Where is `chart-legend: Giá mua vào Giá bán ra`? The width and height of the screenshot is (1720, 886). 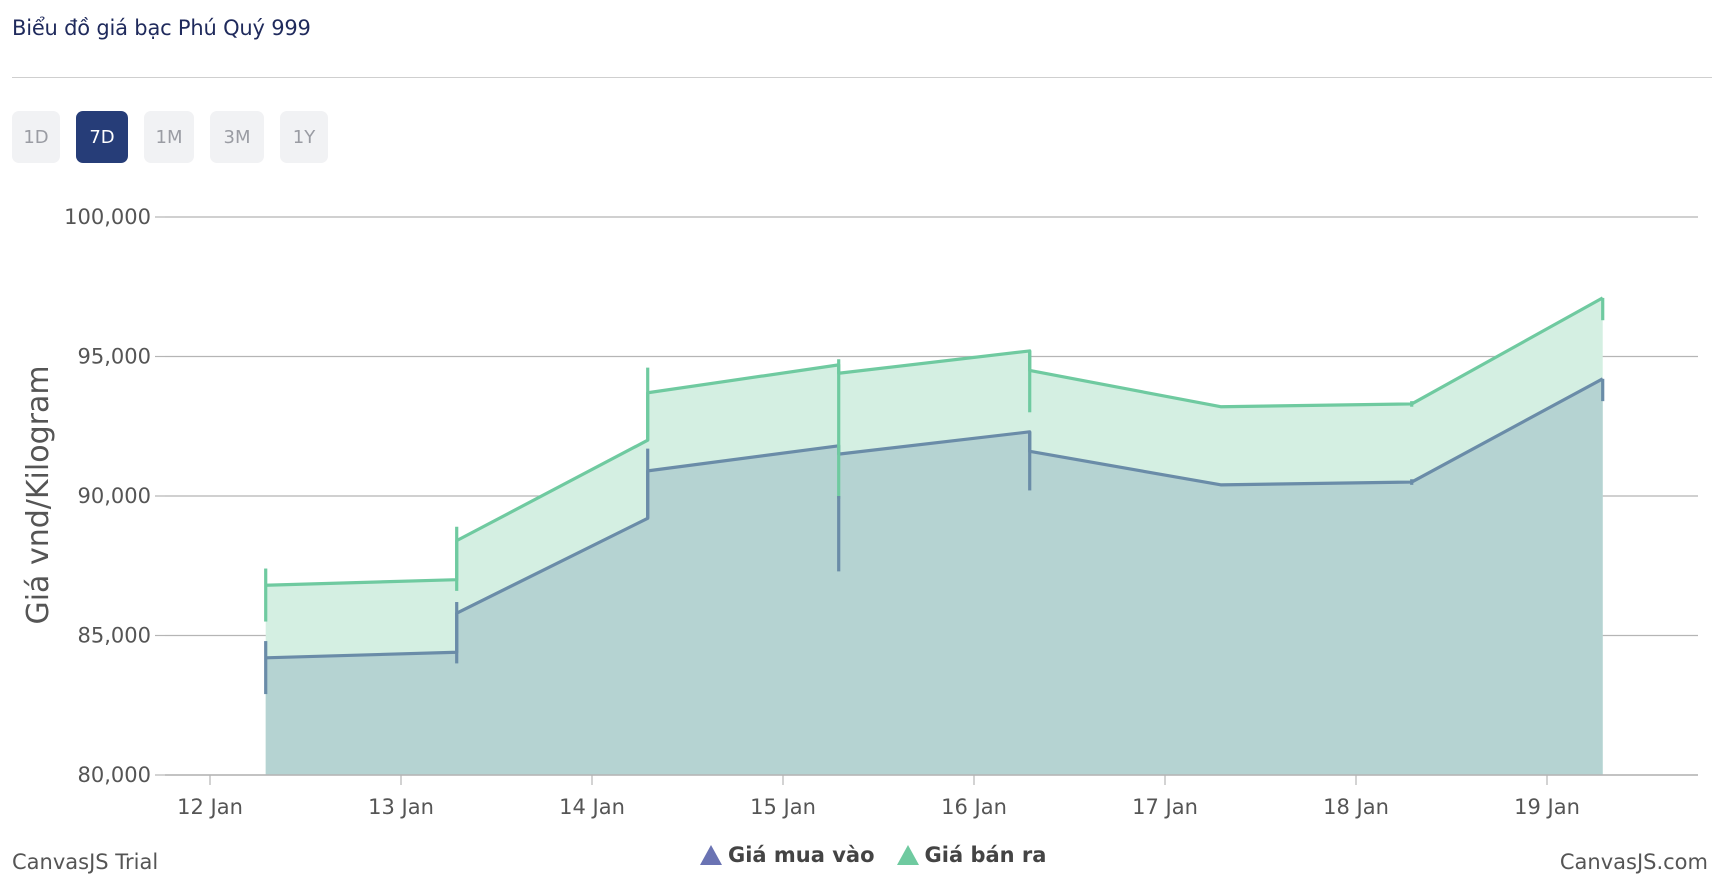 chart-legend: Giá mua vào Giá bán ra is located at coordinates (880, 855).